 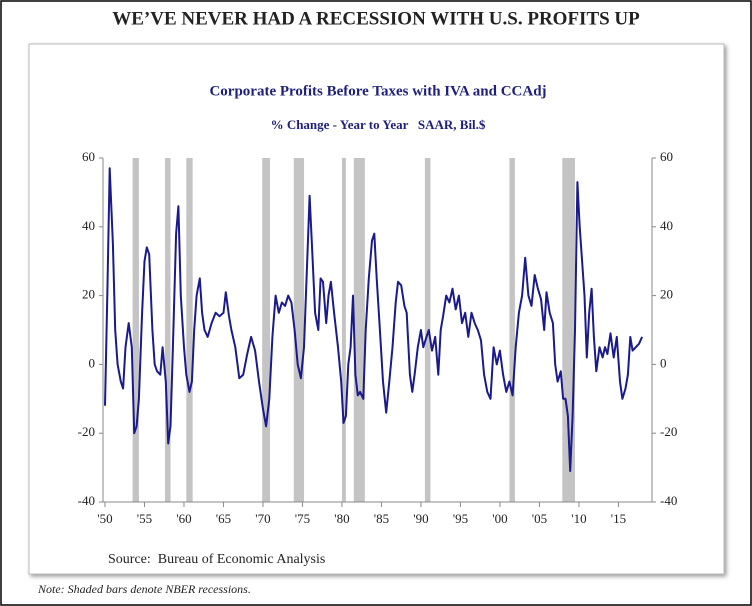 I want to click on x-tick-label: '65, so click(x=223, y=518).